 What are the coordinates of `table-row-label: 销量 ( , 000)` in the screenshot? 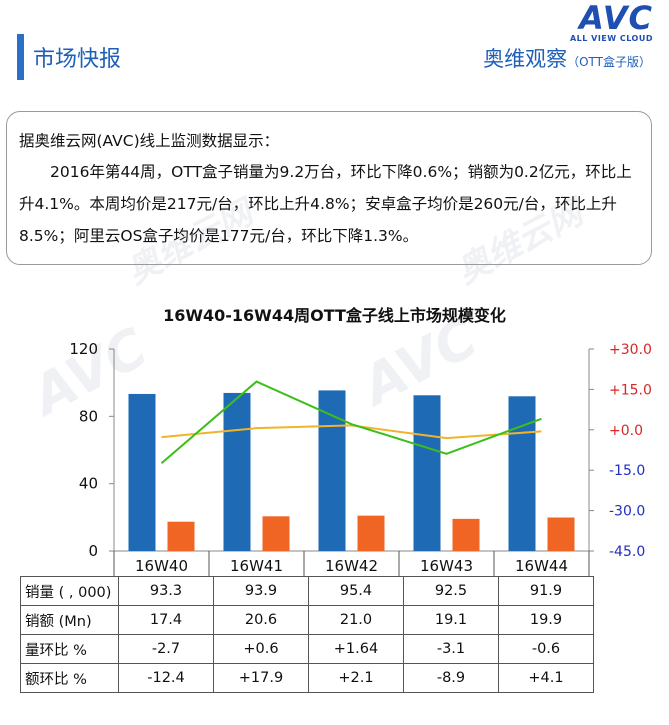 It's located at (69, 591).